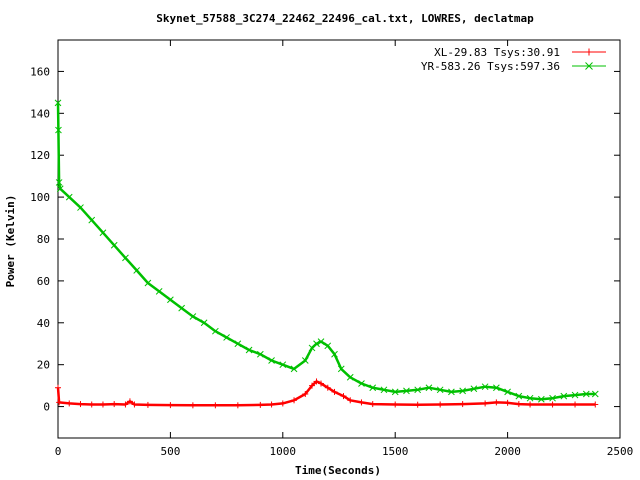 The image size is (640, 480). I want to click on legend-marker, so click(589, 52).